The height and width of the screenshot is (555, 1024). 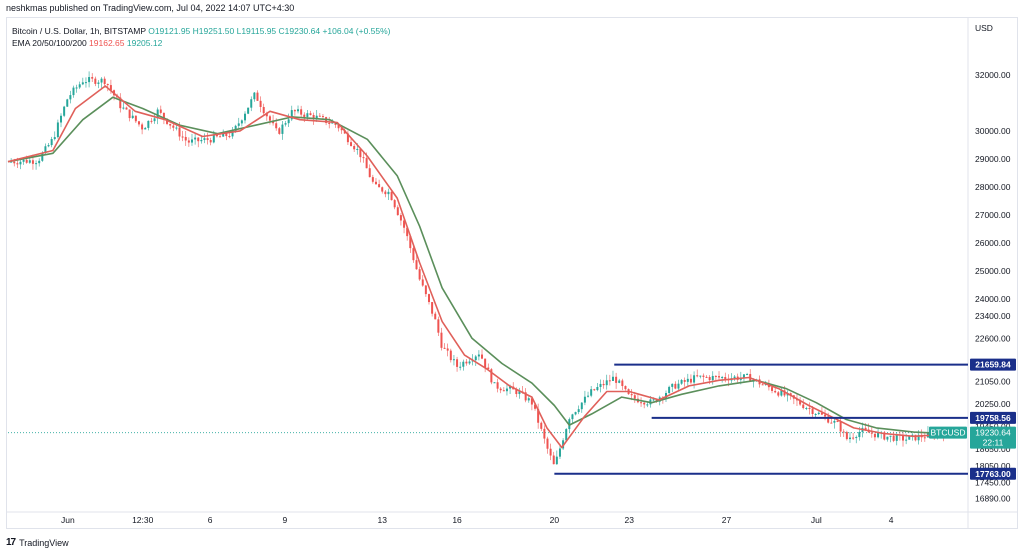 What do you see at coordinates (993, 131) in the screenshot?
I see `price-tick-label: 30000.00` at bounding box center [993, 131].